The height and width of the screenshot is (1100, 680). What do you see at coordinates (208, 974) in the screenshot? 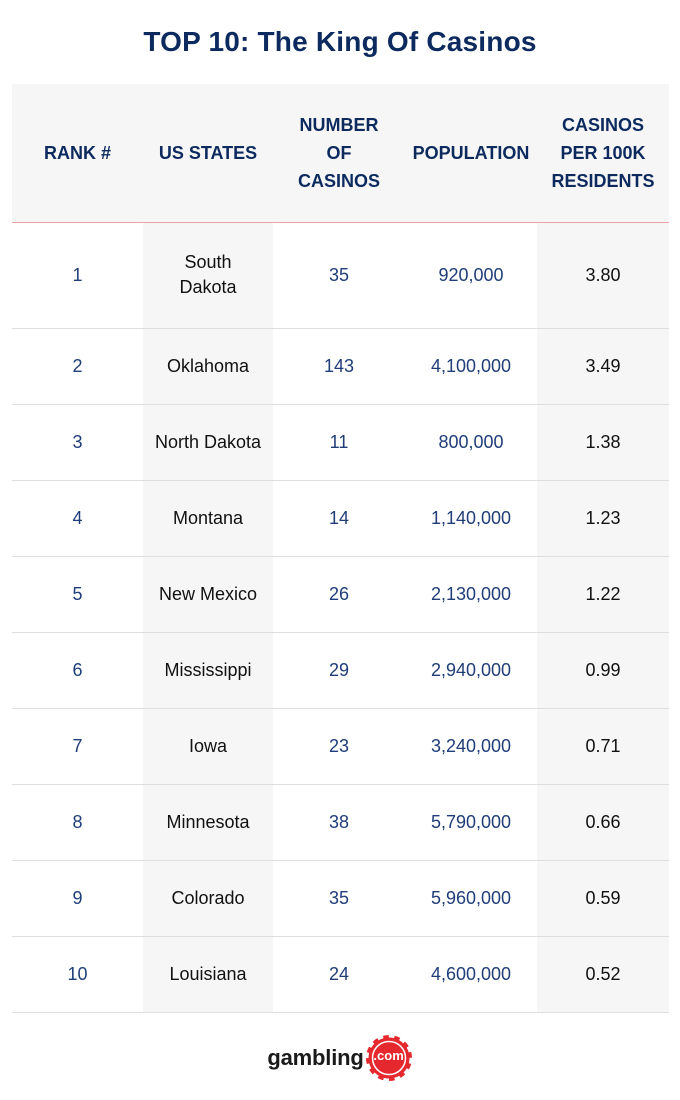
I see `state-cell: Louisiana` at bounding box center [208, 974].